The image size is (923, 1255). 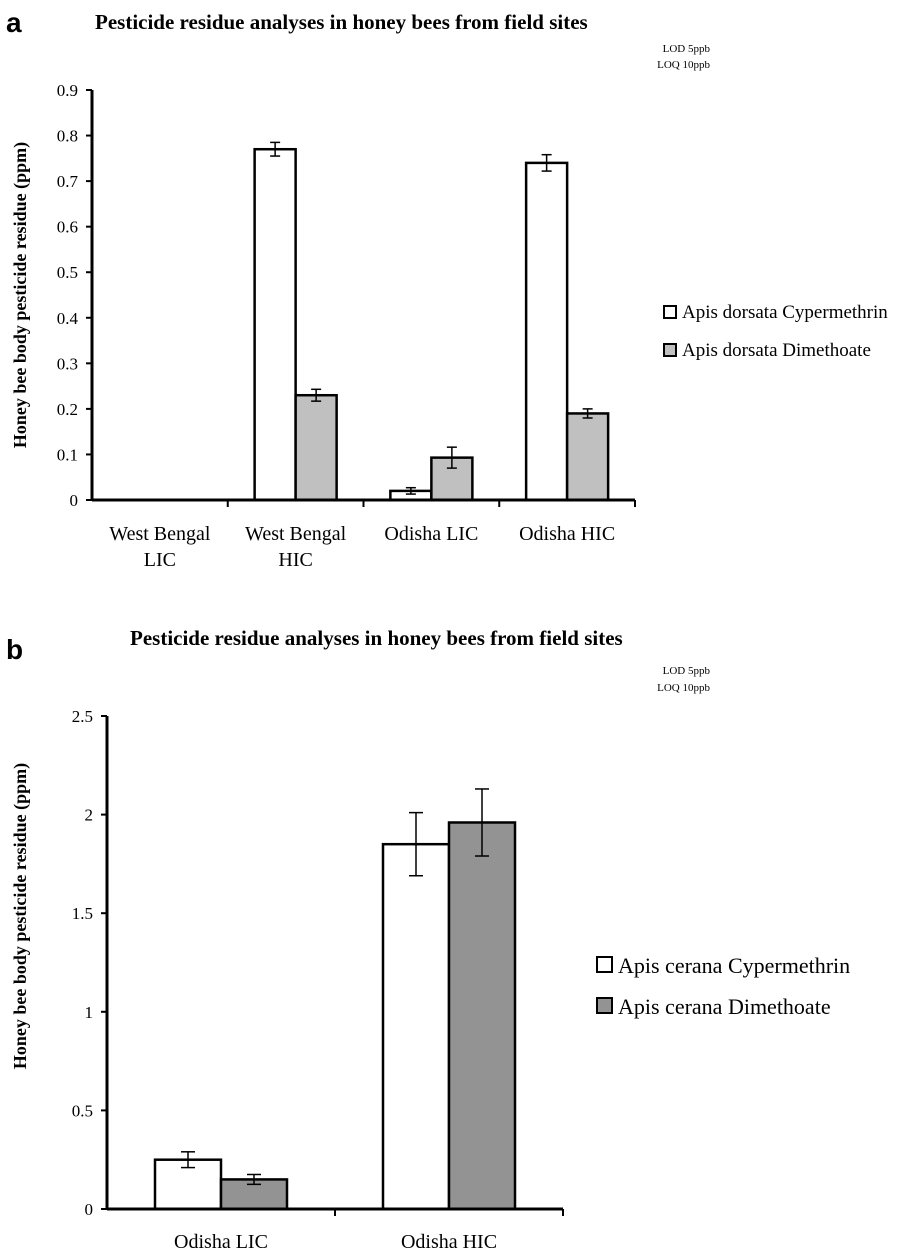 I want to click on y-tick-label: 0.6, so click(x=67, y=227).